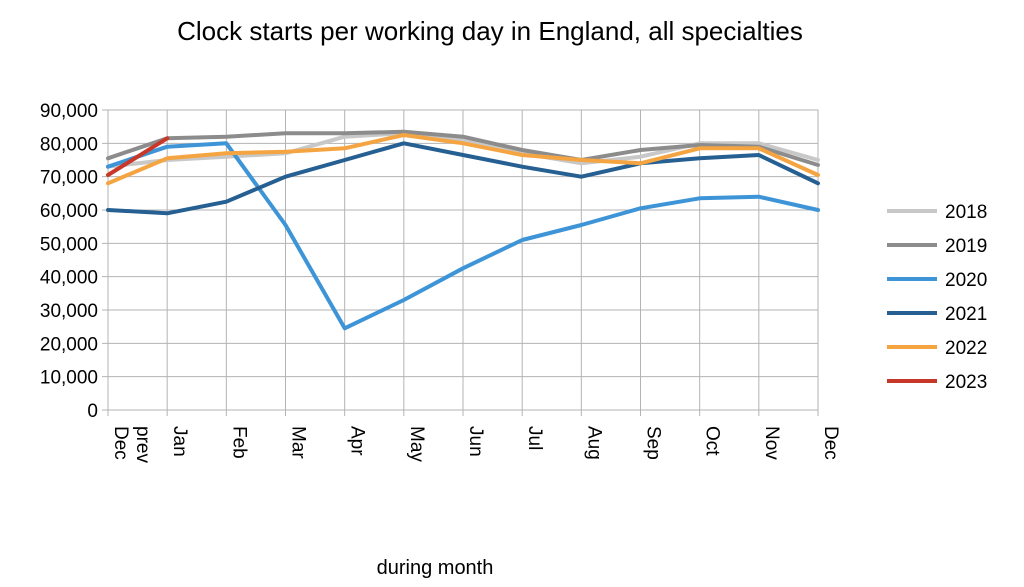 This screenshot has width=1024, height=587. I want to click on legend-label-2019: 2019, so click(966, 246).